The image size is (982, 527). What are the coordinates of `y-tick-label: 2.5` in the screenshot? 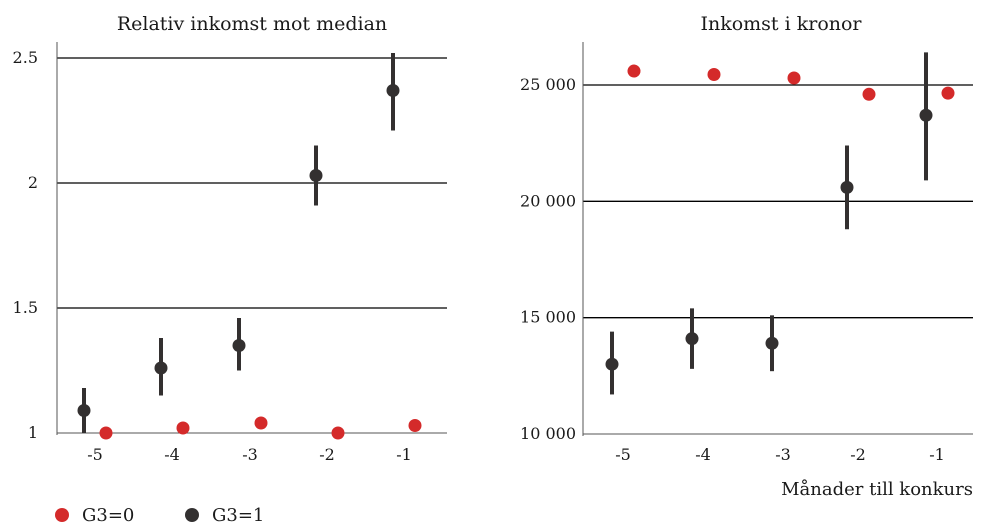 It's located at (25, 57).